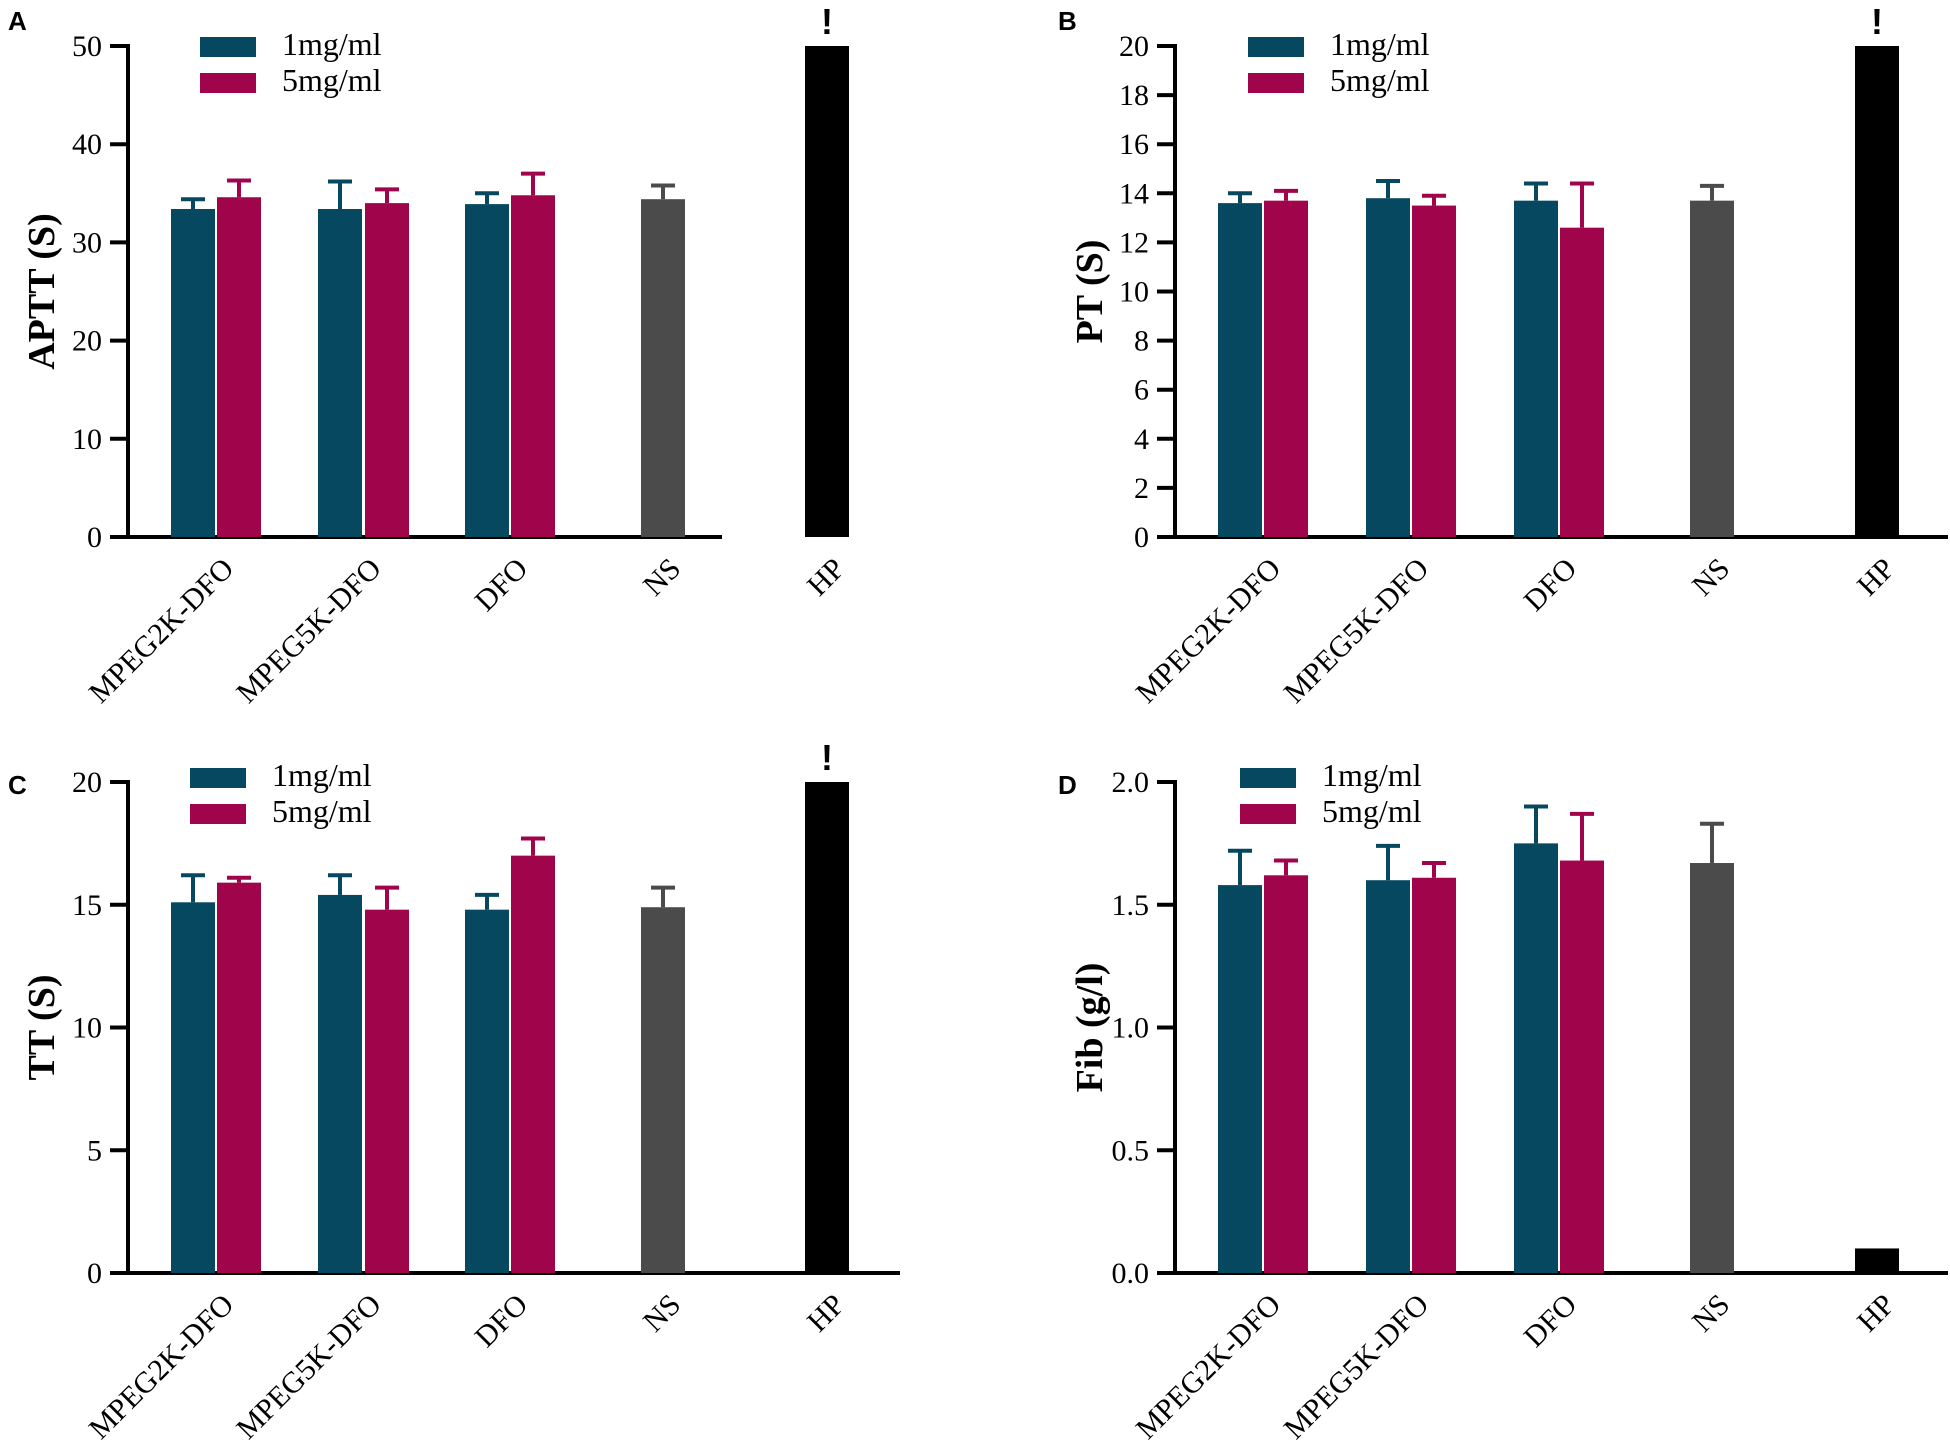 This screenshot has height=1451, width=1950. Describe the element at coordinates (1134, 95) in the screenshot. I see `y-tick-label: 18` at that location.